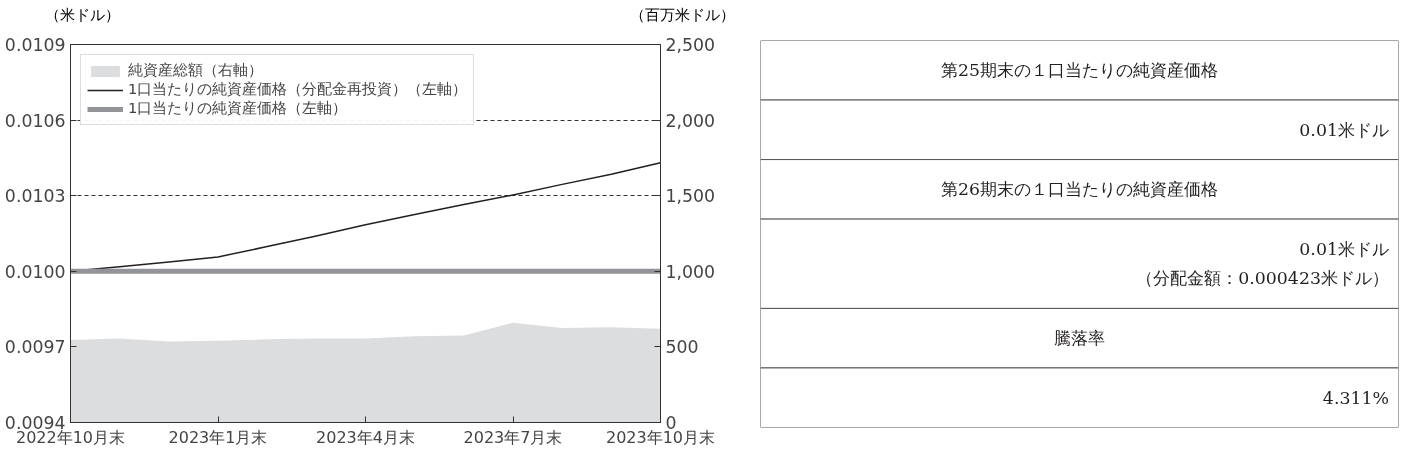 Image resolution: width=1408 pixels, height=465 pixels. I want to click on y2-tick-label: 2,500, so click(690, 45).